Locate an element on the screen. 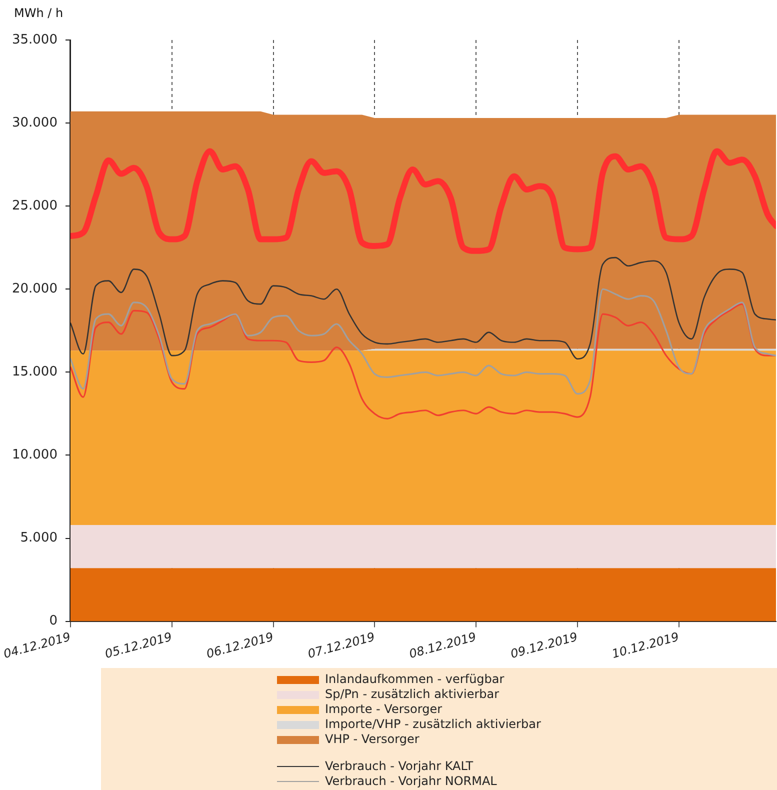 The width and height of the screenshot is (777, 790). legend-label: Sp/Pn - zusätzlich aktivierbar is located at coordinates (412, 694).